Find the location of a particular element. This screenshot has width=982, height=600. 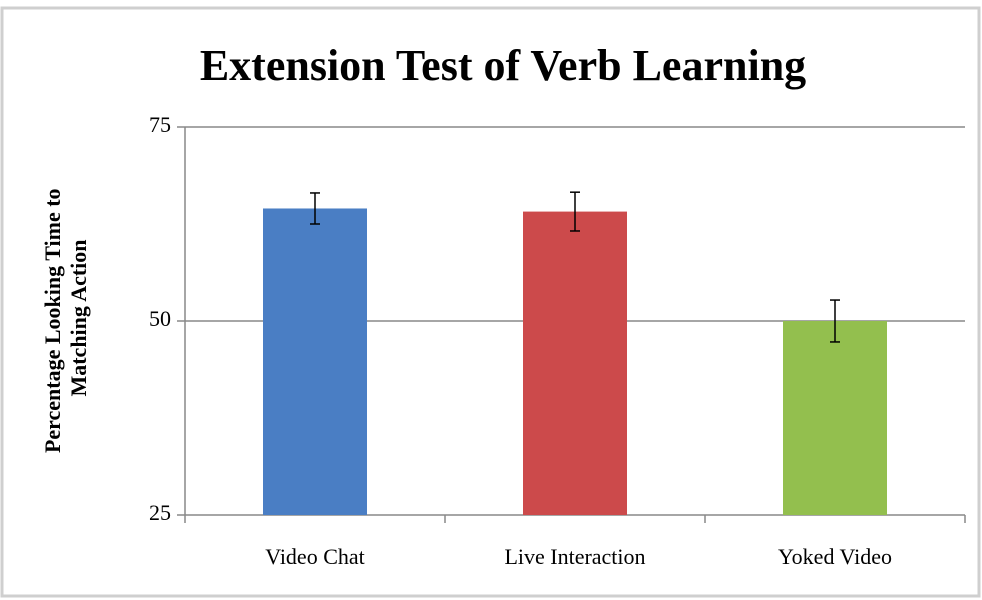

chart-title: Extension Test of Verb Learning is located at coordinates (503, 65).